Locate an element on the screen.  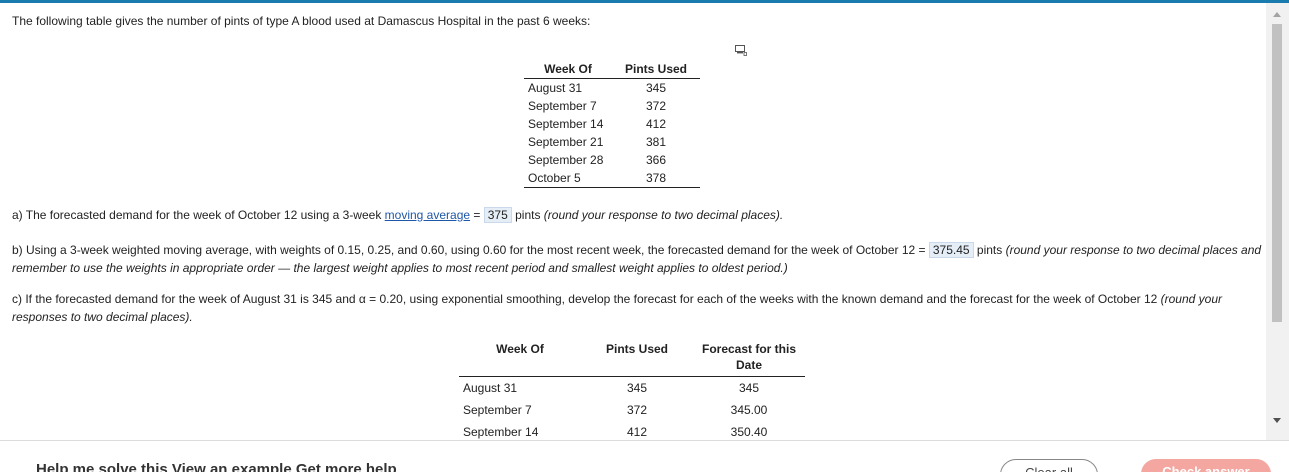
moving-average-link: moving average is located at coordinates (427, 215).